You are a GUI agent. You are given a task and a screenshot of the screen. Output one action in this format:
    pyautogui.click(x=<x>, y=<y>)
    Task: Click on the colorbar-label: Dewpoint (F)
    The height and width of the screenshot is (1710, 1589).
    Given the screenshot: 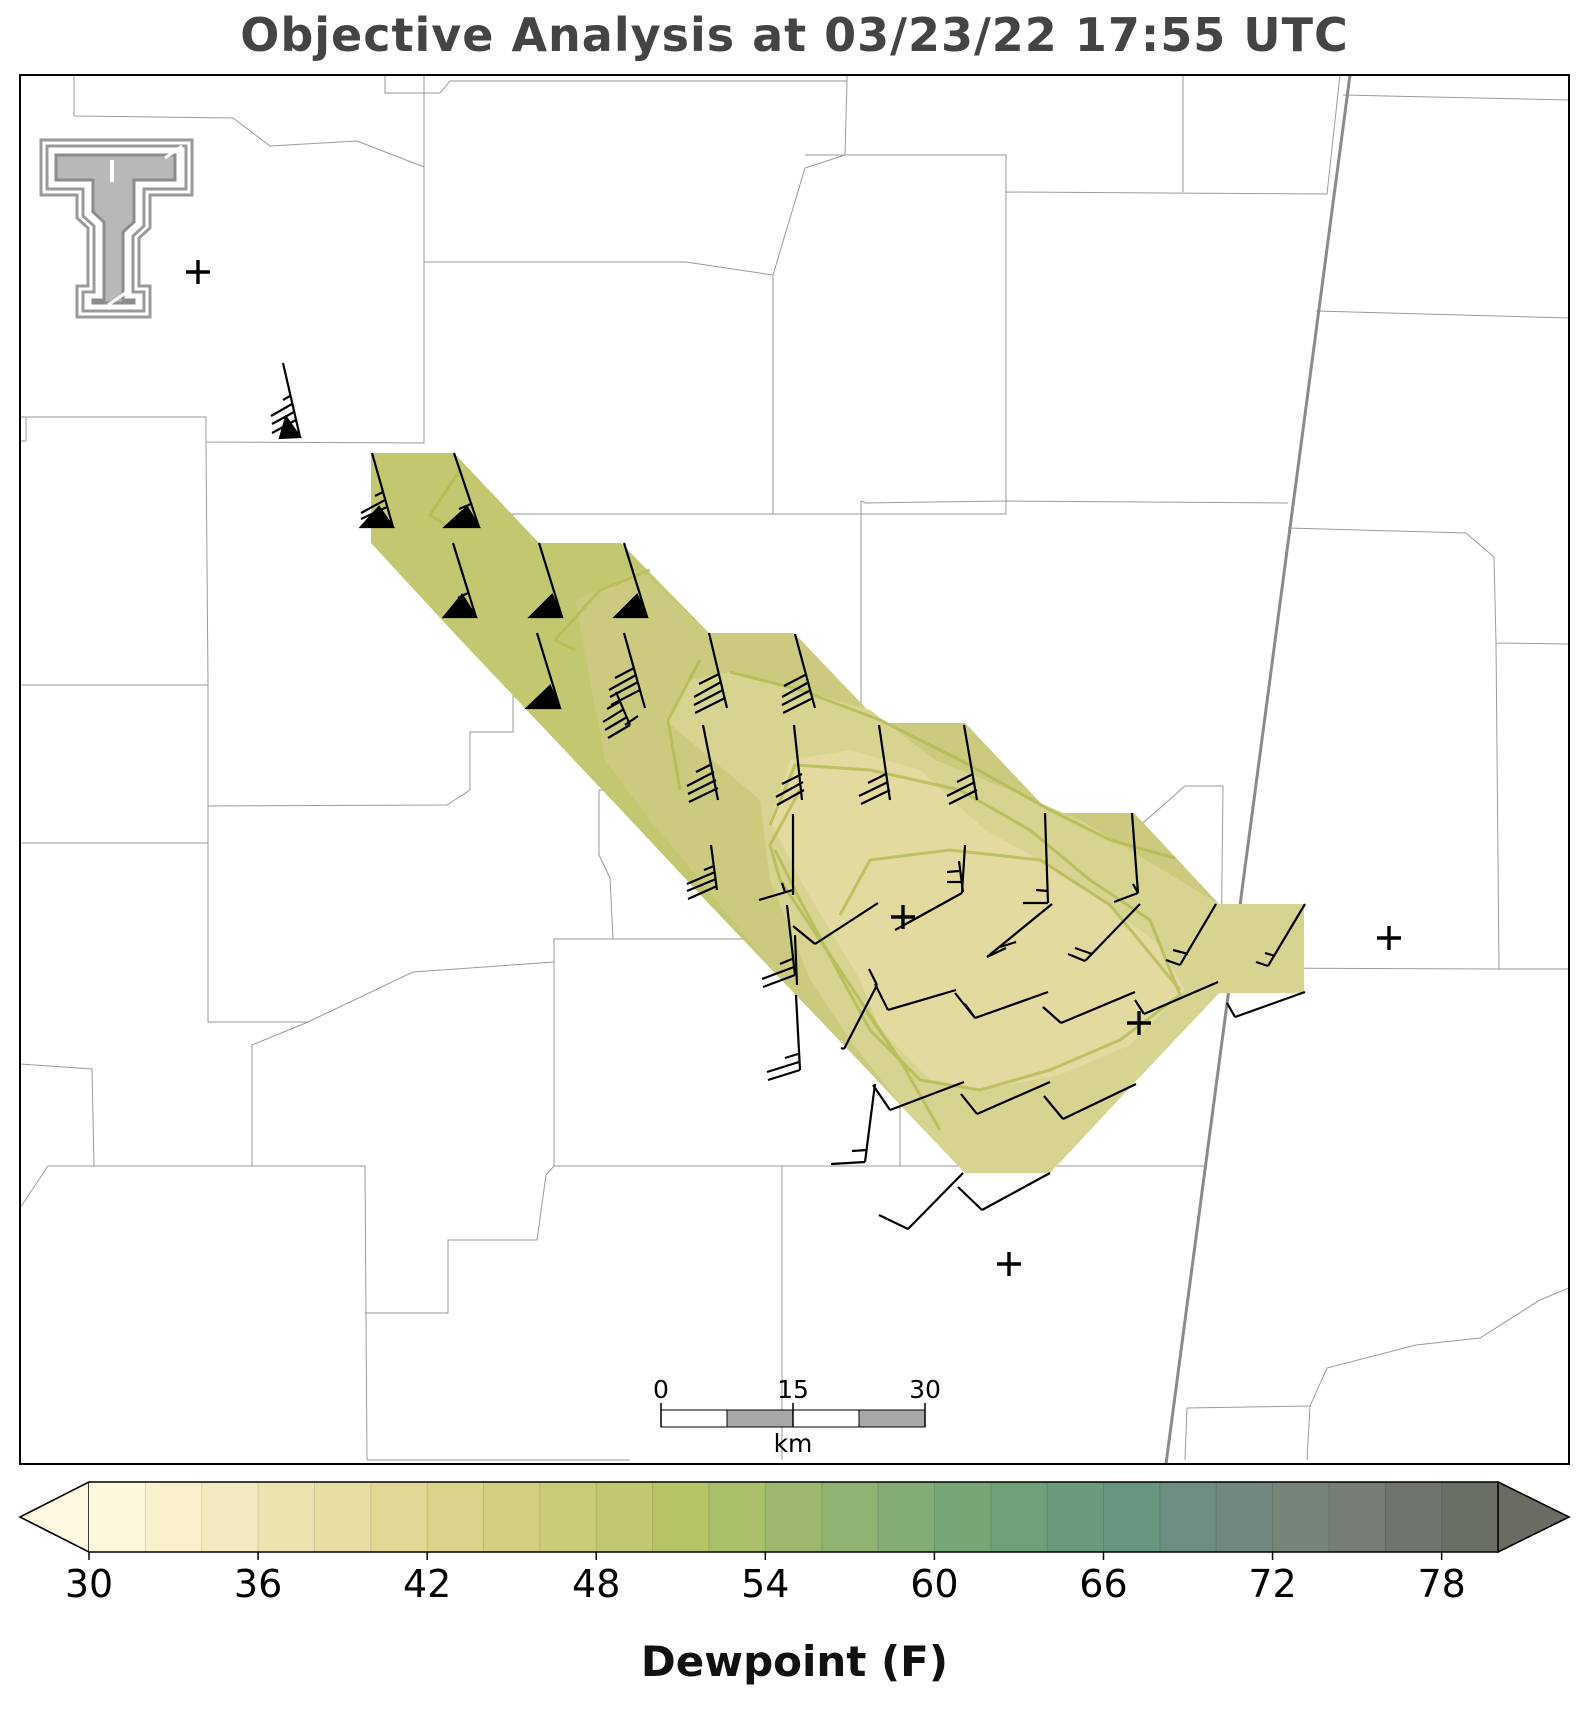 What is the action you would take?
    pyautogui.click(x=794, y=1661)
    